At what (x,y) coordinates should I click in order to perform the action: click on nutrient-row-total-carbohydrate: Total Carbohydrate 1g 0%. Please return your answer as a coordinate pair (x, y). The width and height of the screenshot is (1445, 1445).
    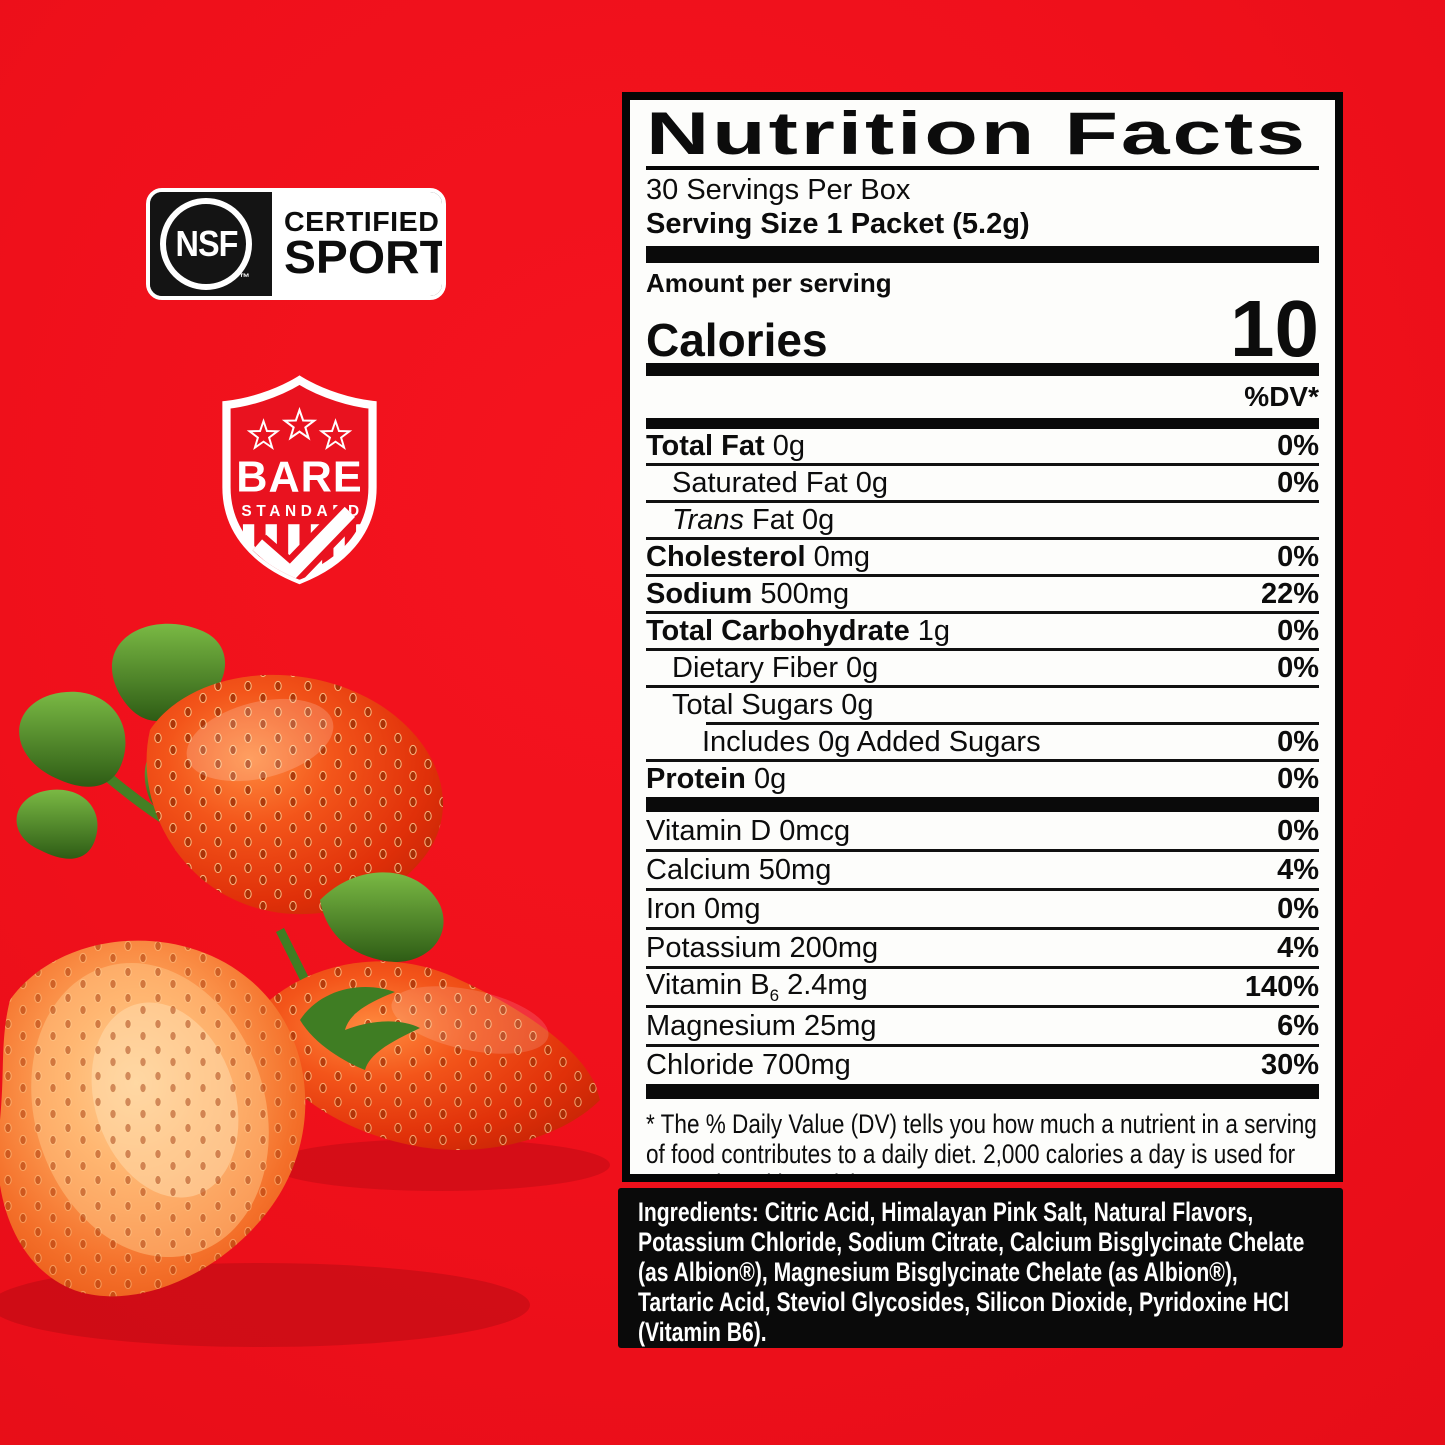
    Looking at the image, I should click on (982, 630).